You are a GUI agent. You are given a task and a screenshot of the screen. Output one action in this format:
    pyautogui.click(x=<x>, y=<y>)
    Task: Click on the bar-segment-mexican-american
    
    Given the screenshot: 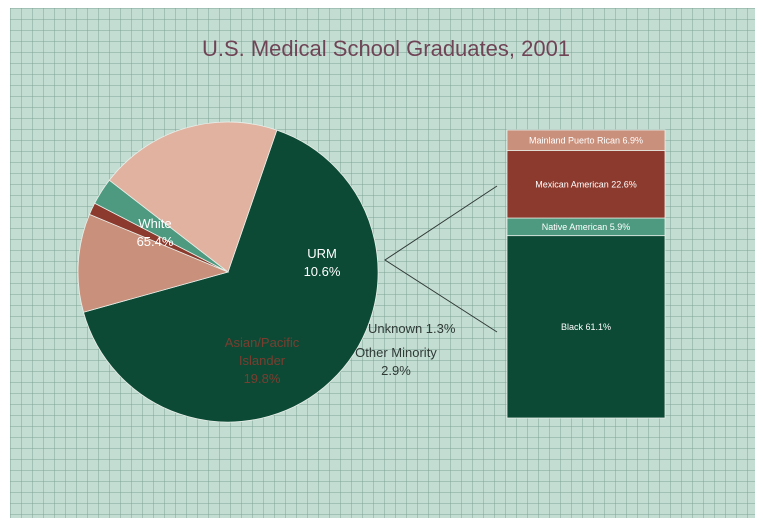 What is the action you would take?
    pyautogui.click(x=586, y=184)
    